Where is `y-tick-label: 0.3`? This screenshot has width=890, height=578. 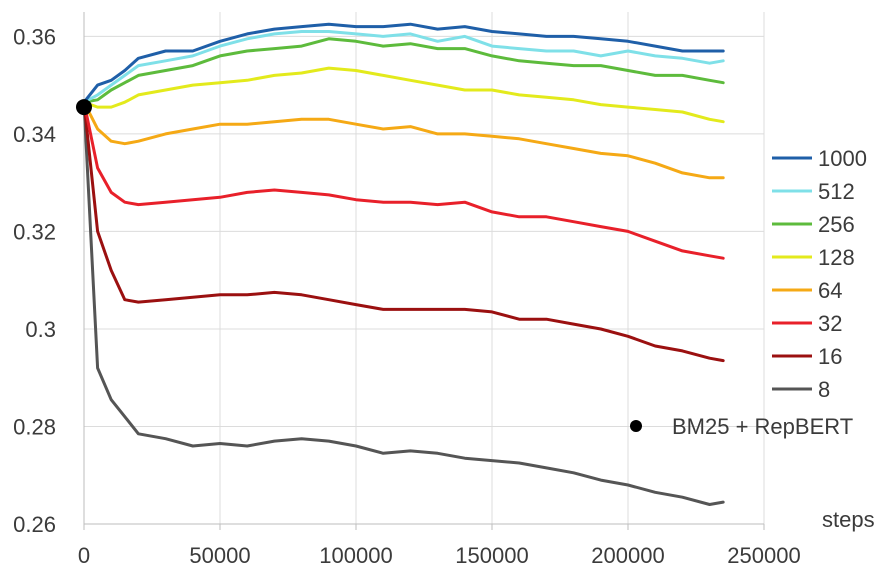 y-tick-label: 0.3 is located at coordinates (40, 329).